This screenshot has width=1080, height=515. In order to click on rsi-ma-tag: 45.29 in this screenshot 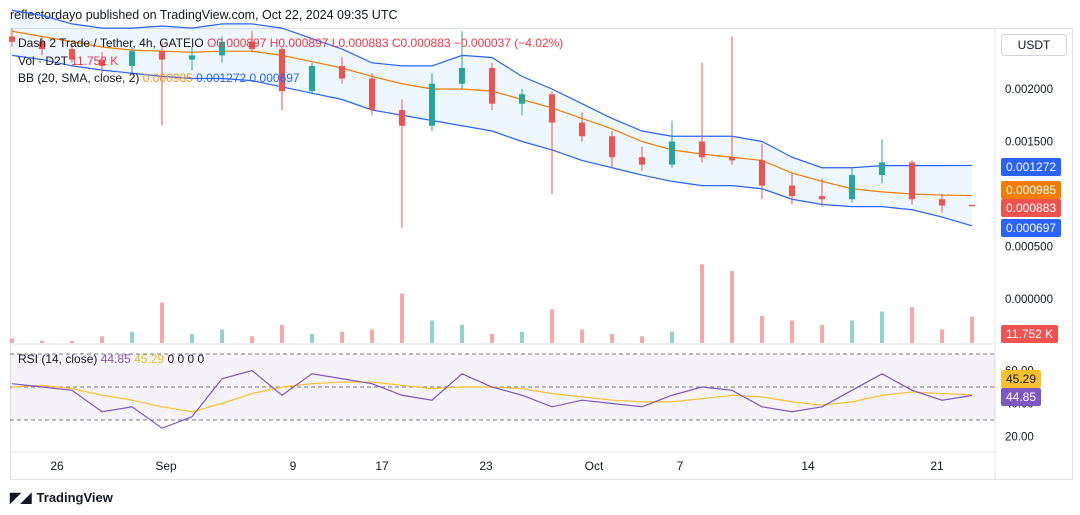, I will do `click(1021, 379)`.